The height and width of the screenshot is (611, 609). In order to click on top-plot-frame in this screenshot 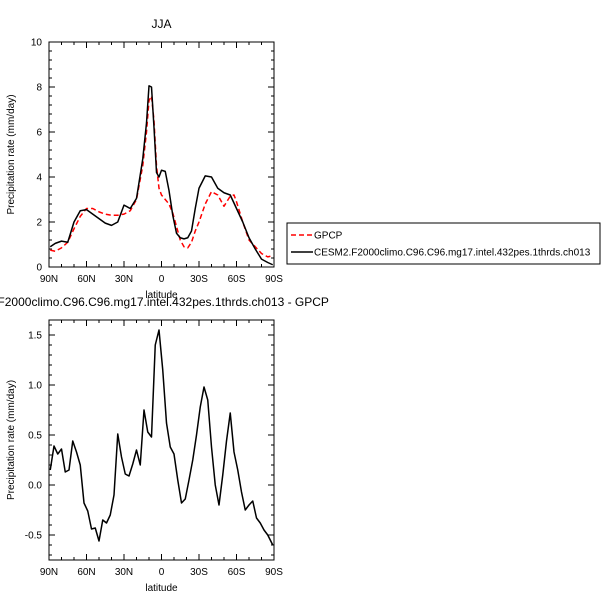, I will do `click(161, 154)`.